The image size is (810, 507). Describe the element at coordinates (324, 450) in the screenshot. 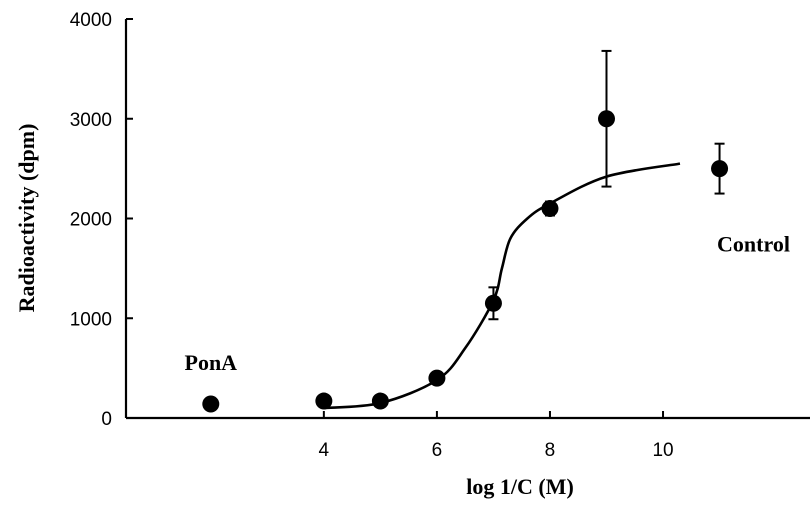

I see `x-tick-label: 4` at that location.